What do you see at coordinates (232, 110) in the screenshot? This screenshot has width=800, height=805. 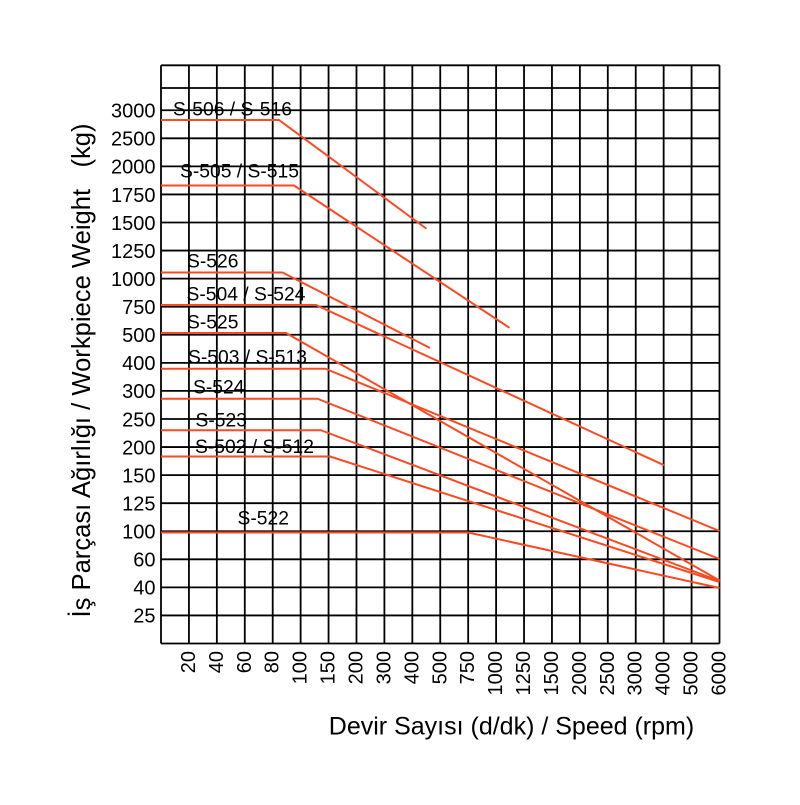 I see `svg-text: S-506 / S-516` at bounding box center [232, 110].